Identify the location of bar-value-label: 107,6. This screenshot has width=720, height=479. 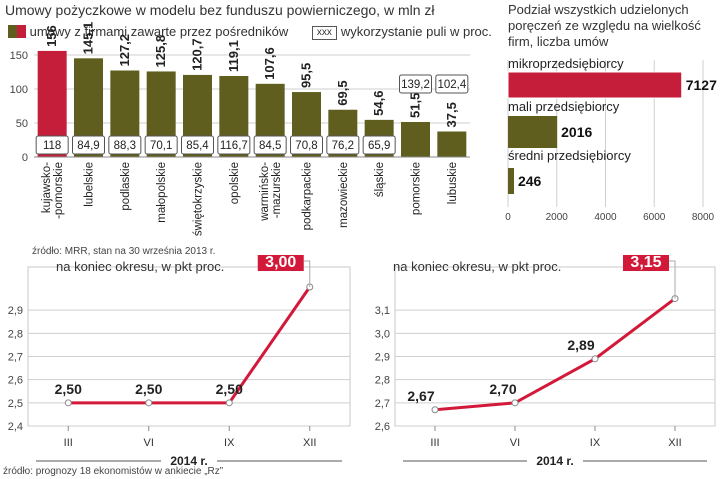
(269, 63).